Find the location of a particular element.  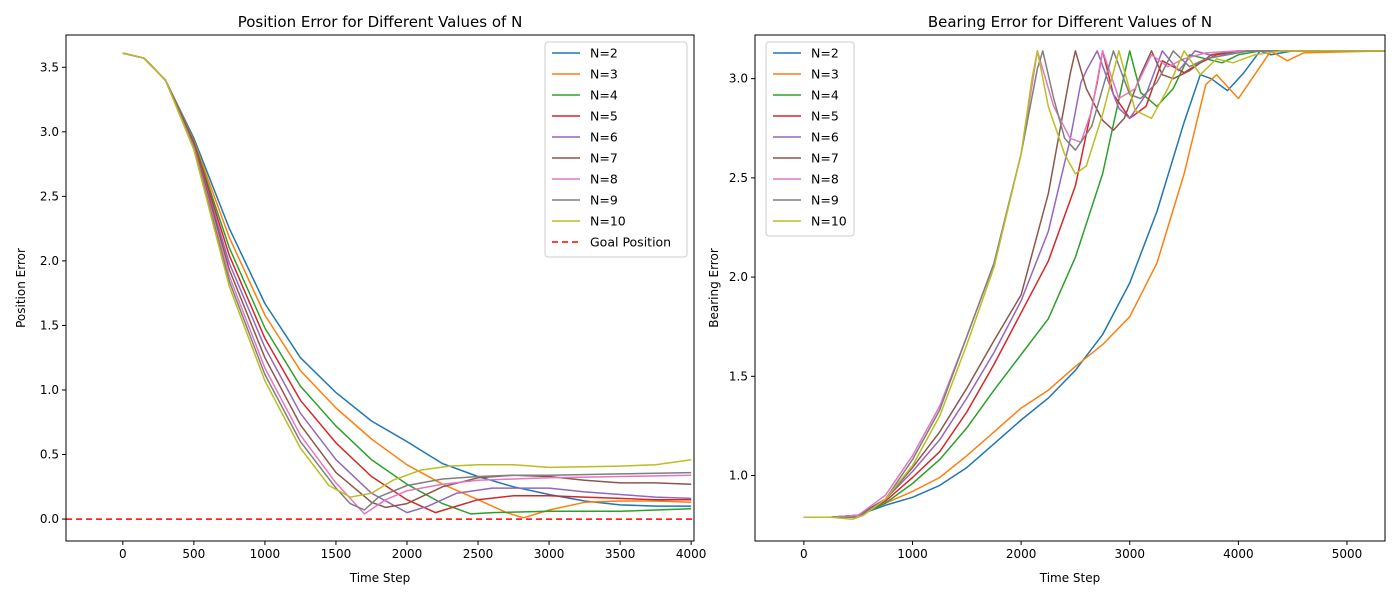

x-tick-label: 2500 is located at coordinates (478, 554).